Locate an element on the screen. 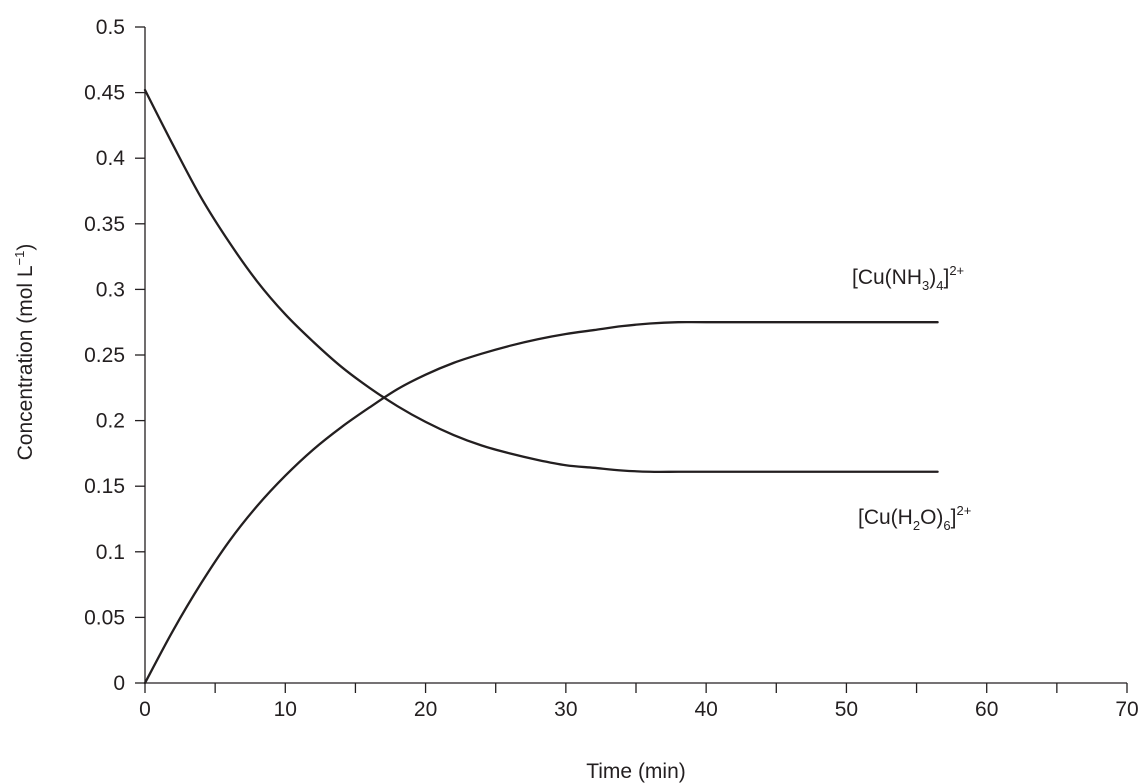  x-tick-label: 60 is located at coordinates (986, 709).